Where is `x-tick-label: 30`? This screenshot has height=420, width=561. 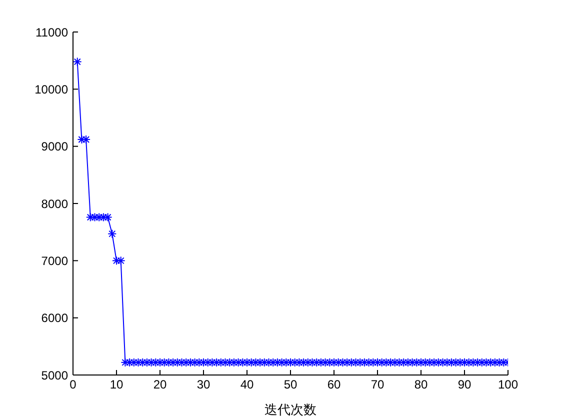 x-tick-label: 30 is located at coordinates (203, 385).